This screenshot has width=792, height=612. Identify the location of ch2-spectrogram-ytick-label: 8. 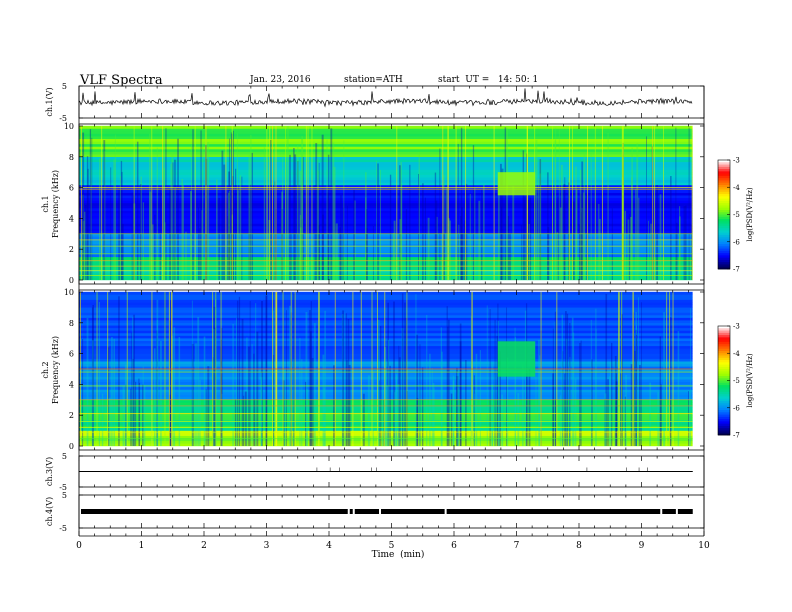
(71, 323).